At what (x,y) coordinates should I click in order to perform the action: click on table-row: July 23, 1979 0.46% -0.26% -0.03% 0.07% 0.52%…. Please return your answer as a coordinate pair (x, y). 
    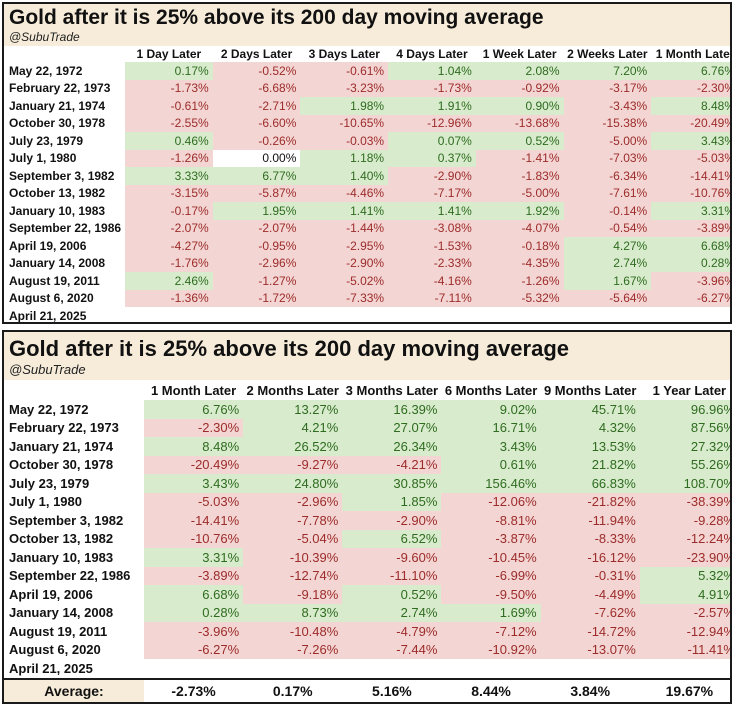
    Looking at the image, I should click on (367, 141).